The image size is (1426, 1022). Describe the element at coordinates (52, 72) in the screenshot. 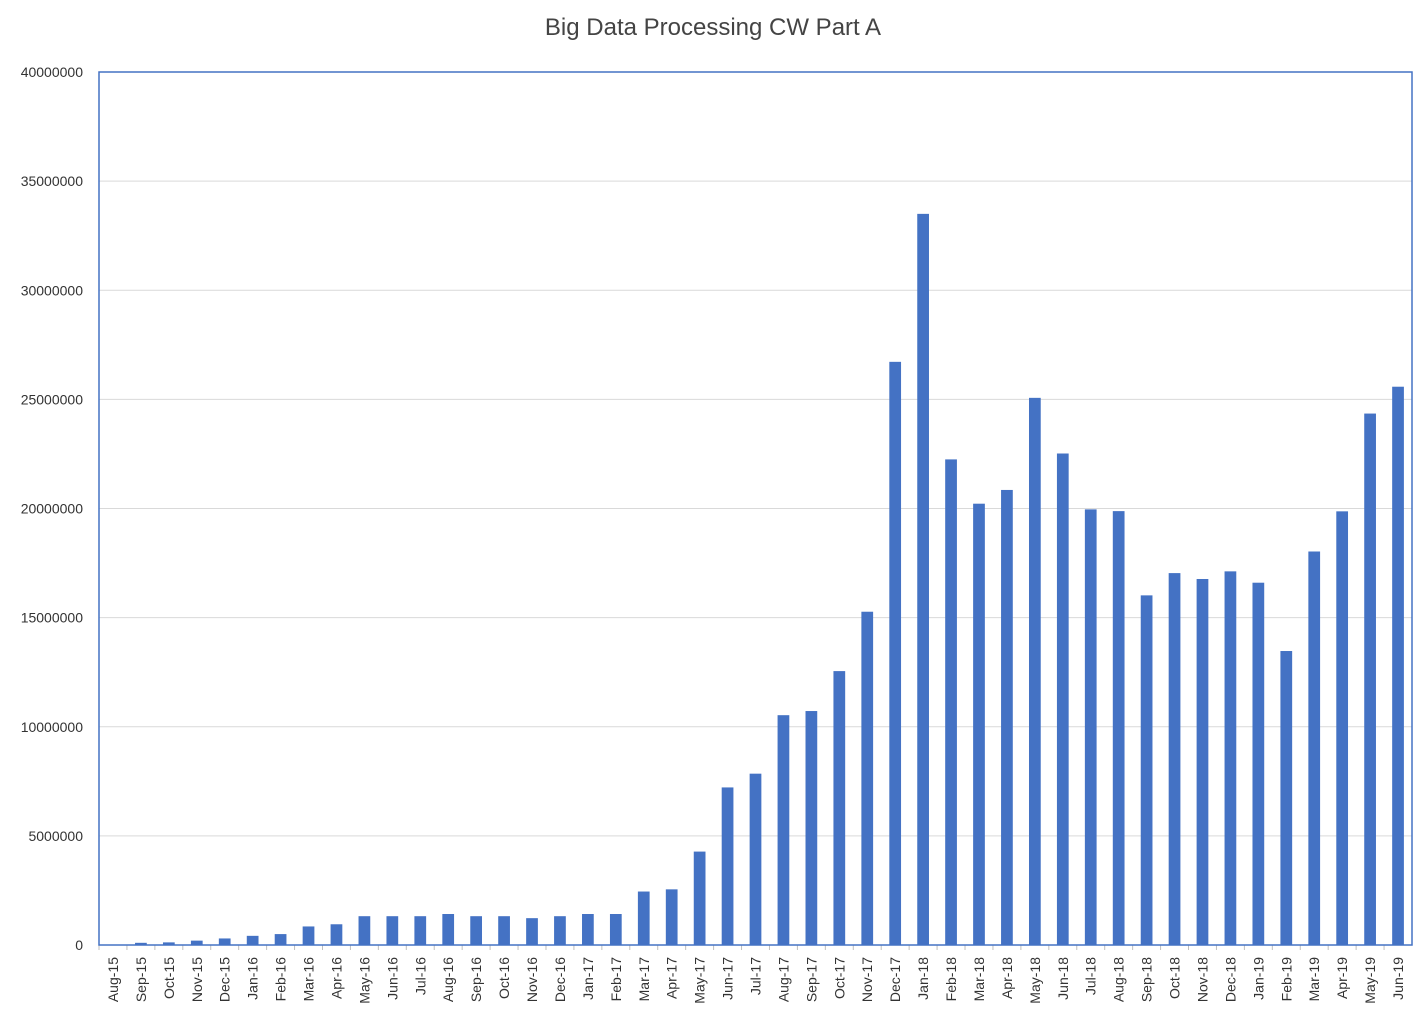

I see `y-tick-label: 40000000` at that location.